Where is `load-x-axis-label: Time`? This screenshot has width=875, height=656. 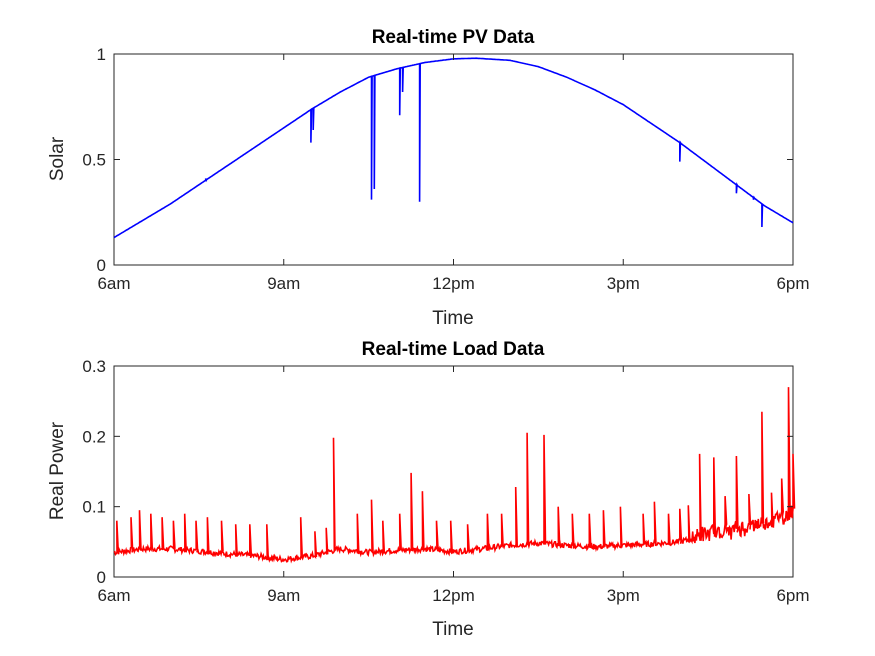
load-x-axis-label: Time is located at coordinates (453, 629).